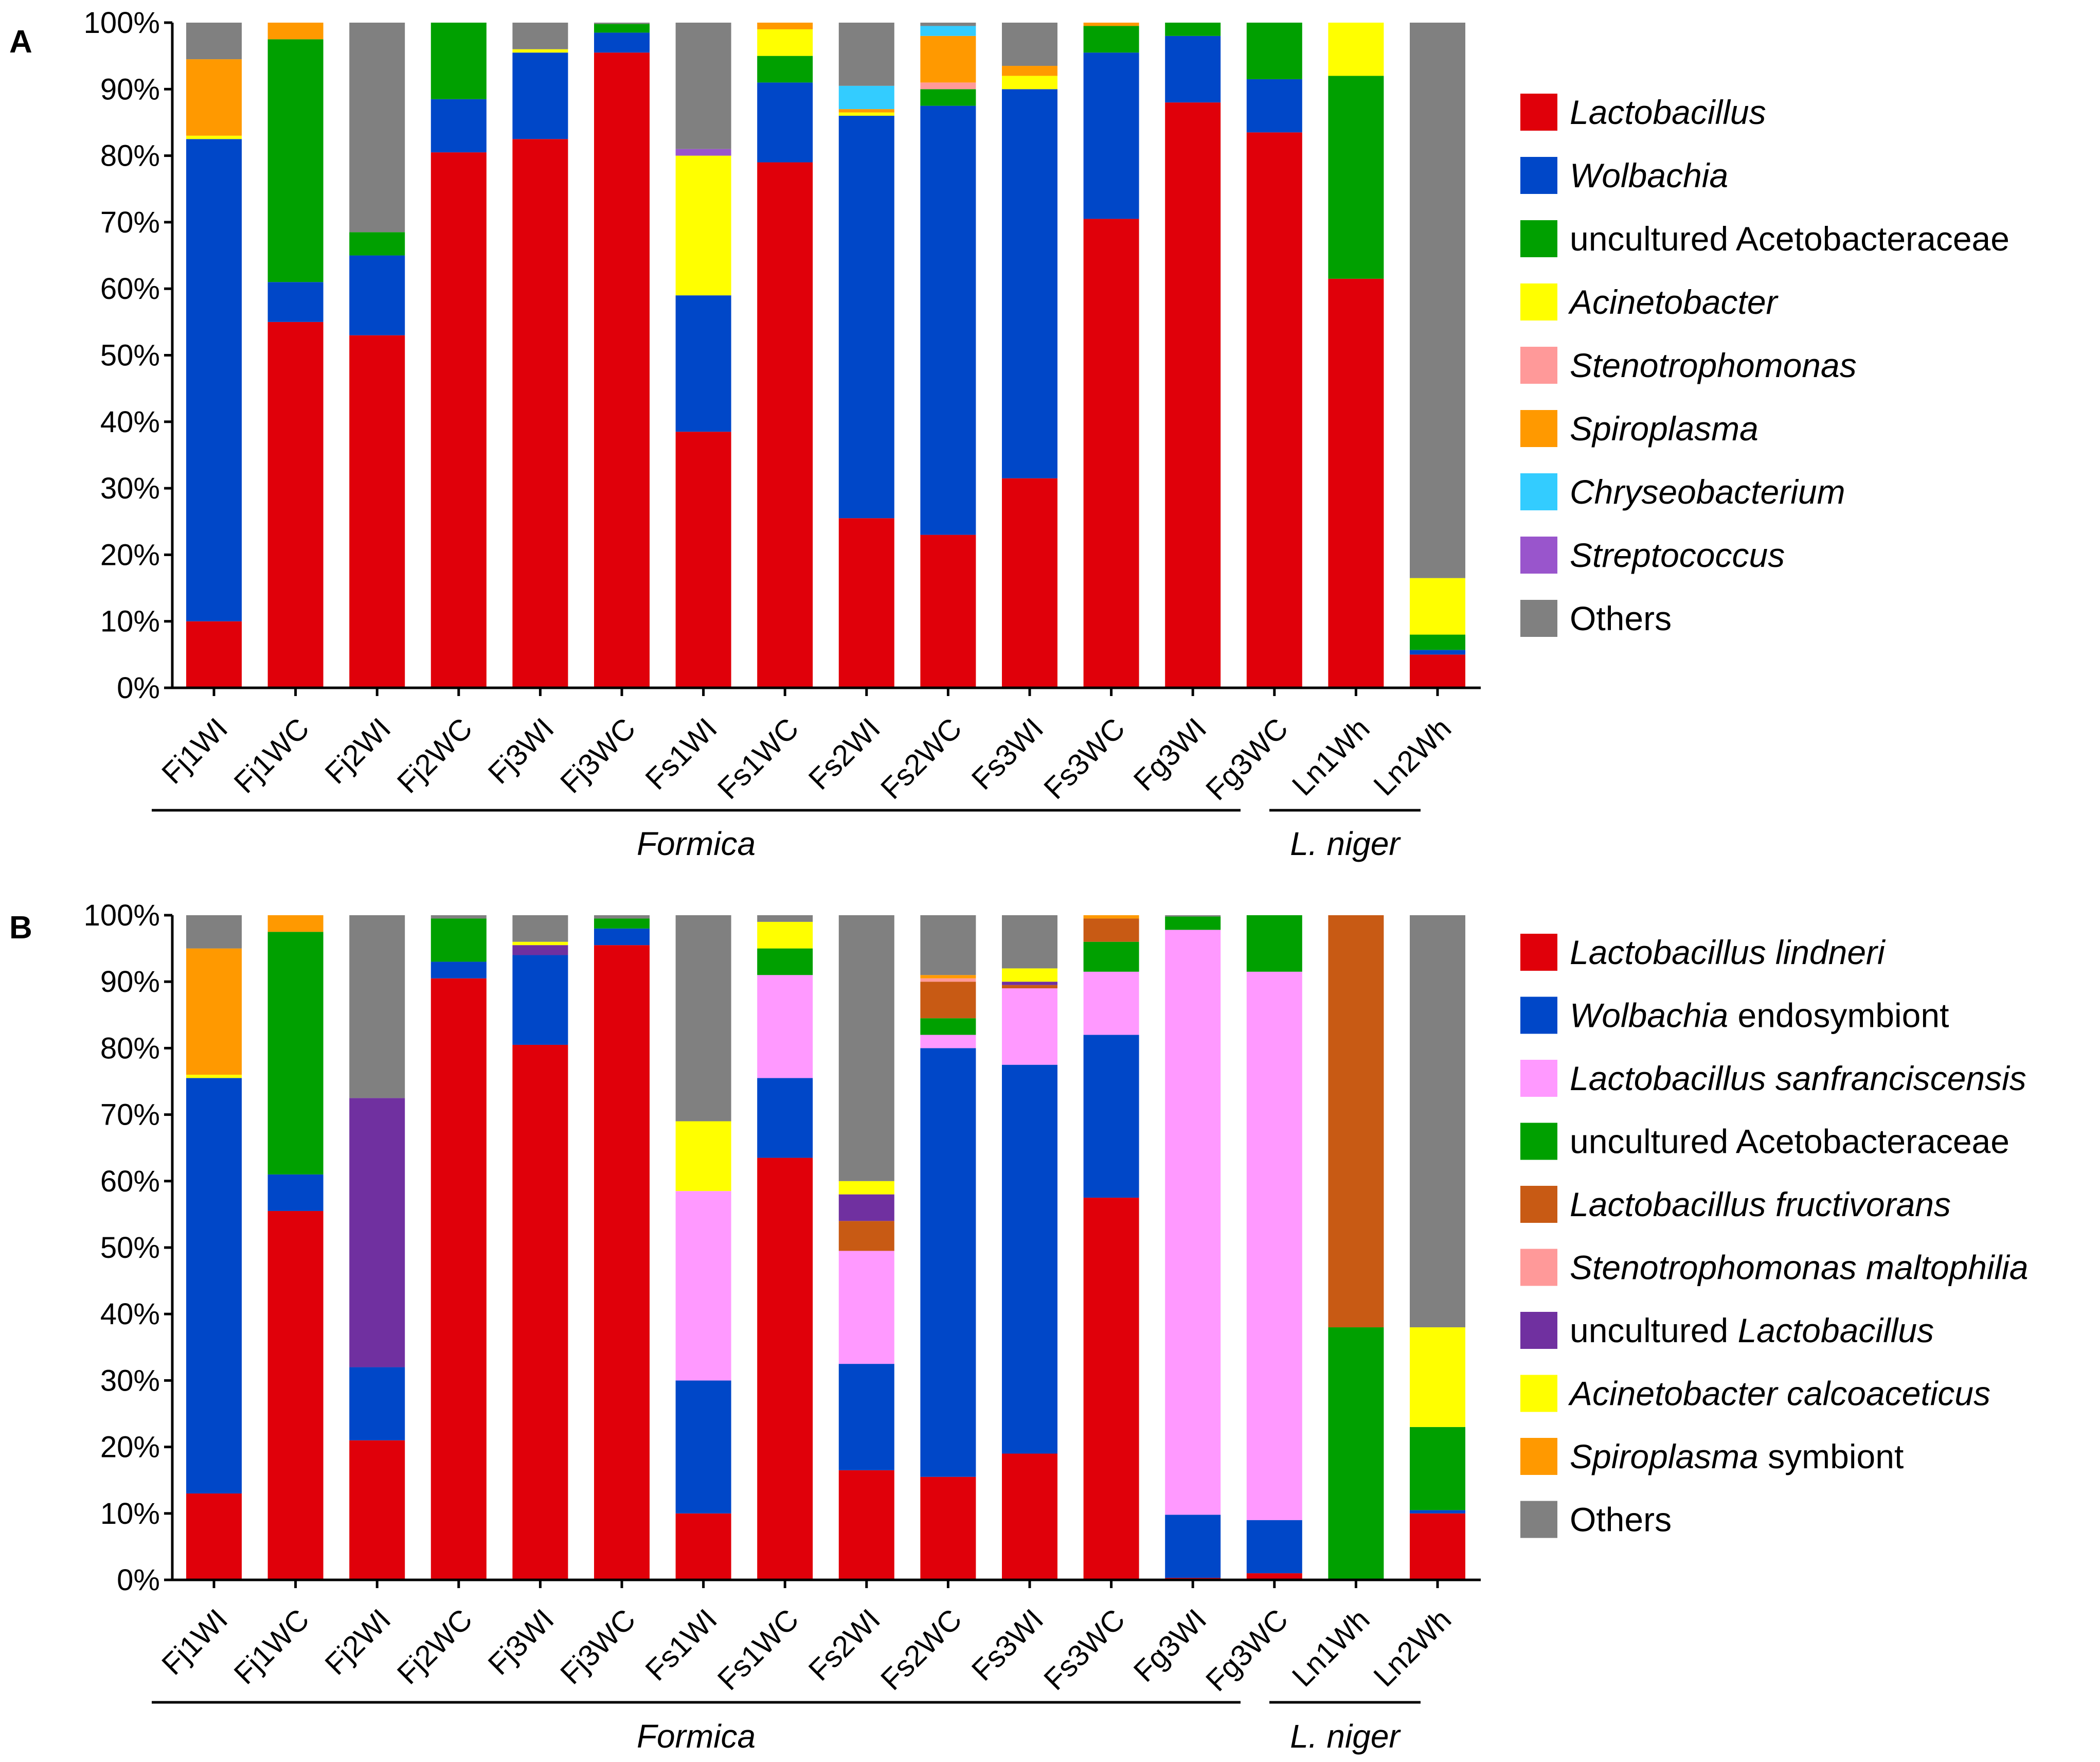 The height and width of the screenshot is (1762, 2100). I want to click on legend-label: Lactobacillus sanfranciscensis, so click(1798, 1078).